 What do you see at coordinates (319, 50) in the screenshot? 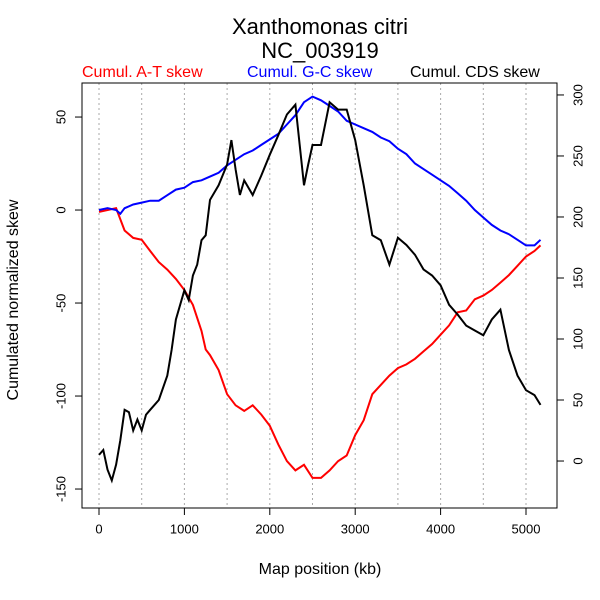
I see `chart-subtitle: NC_003919` at bounding box center [319, 50].